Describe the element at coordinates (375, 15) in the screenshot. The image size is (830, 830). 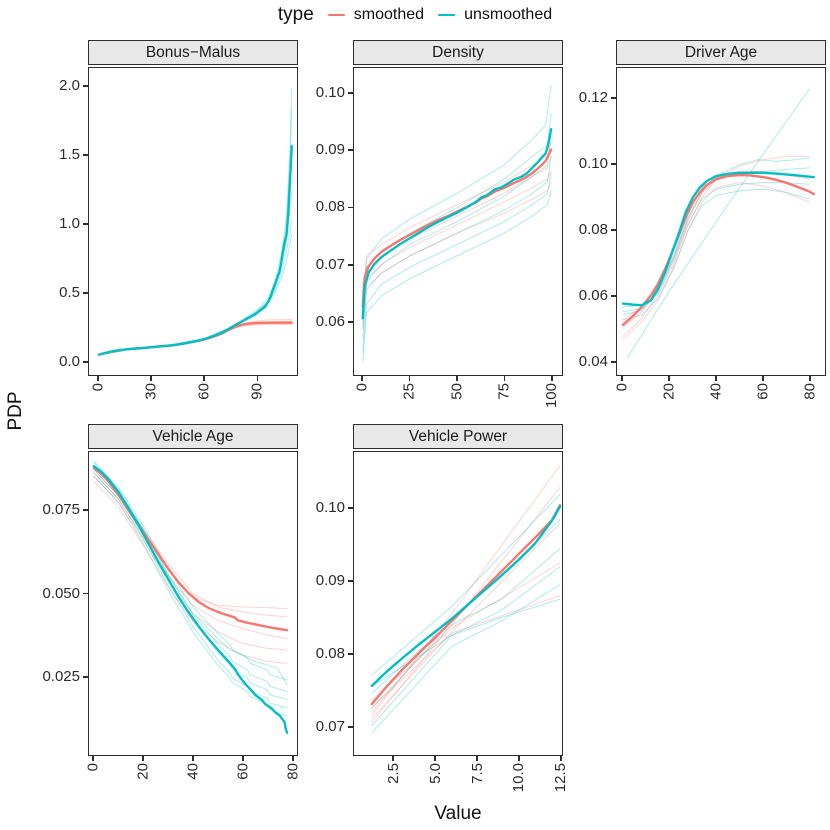
I see `legend-item-smoothed: smoothed` at that location.